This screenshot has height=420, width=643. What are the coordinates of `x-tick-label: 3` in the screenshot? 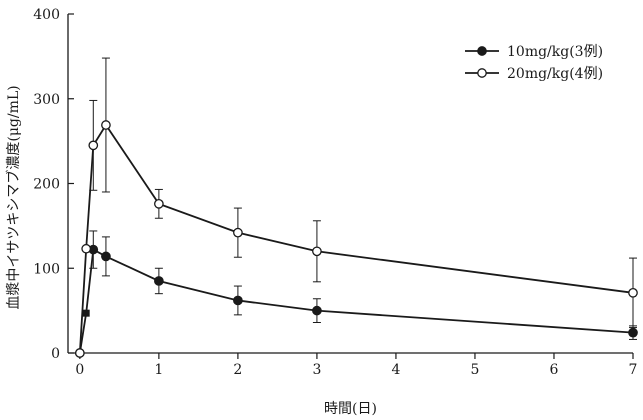 It's located at (316, 370).